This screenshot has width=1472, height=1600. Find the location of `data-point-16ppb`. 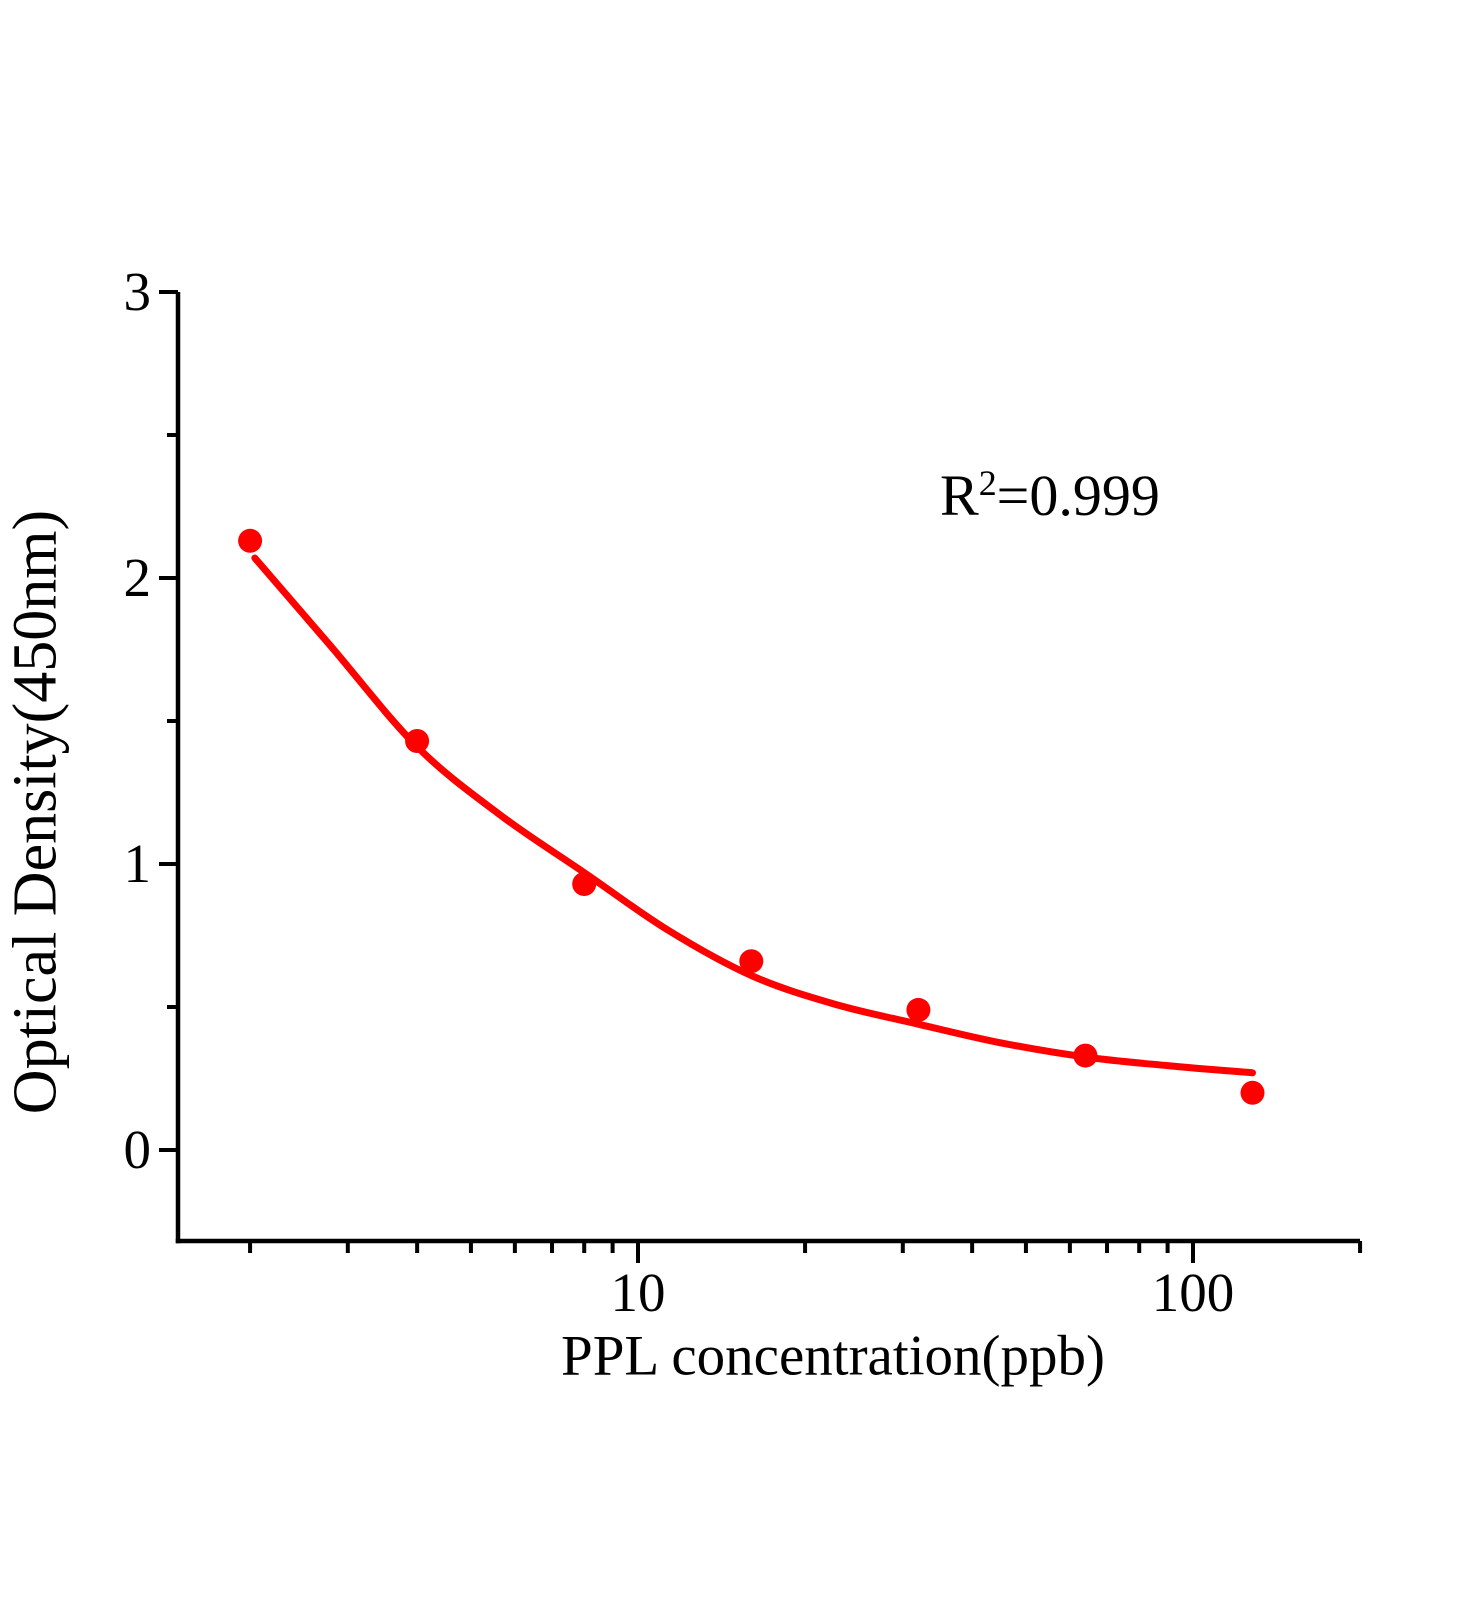

data-point-16ppb is located at coordinates (751, 961).